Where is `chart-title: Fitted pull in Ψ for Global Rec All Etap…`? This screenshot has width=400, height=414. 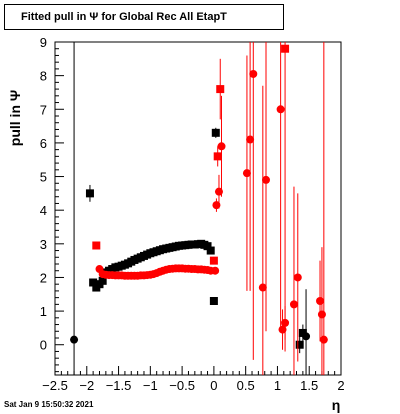 chart-title: Fitted pull in Ψ for Global Rec All Etap… is located at coordinates (144, 17).